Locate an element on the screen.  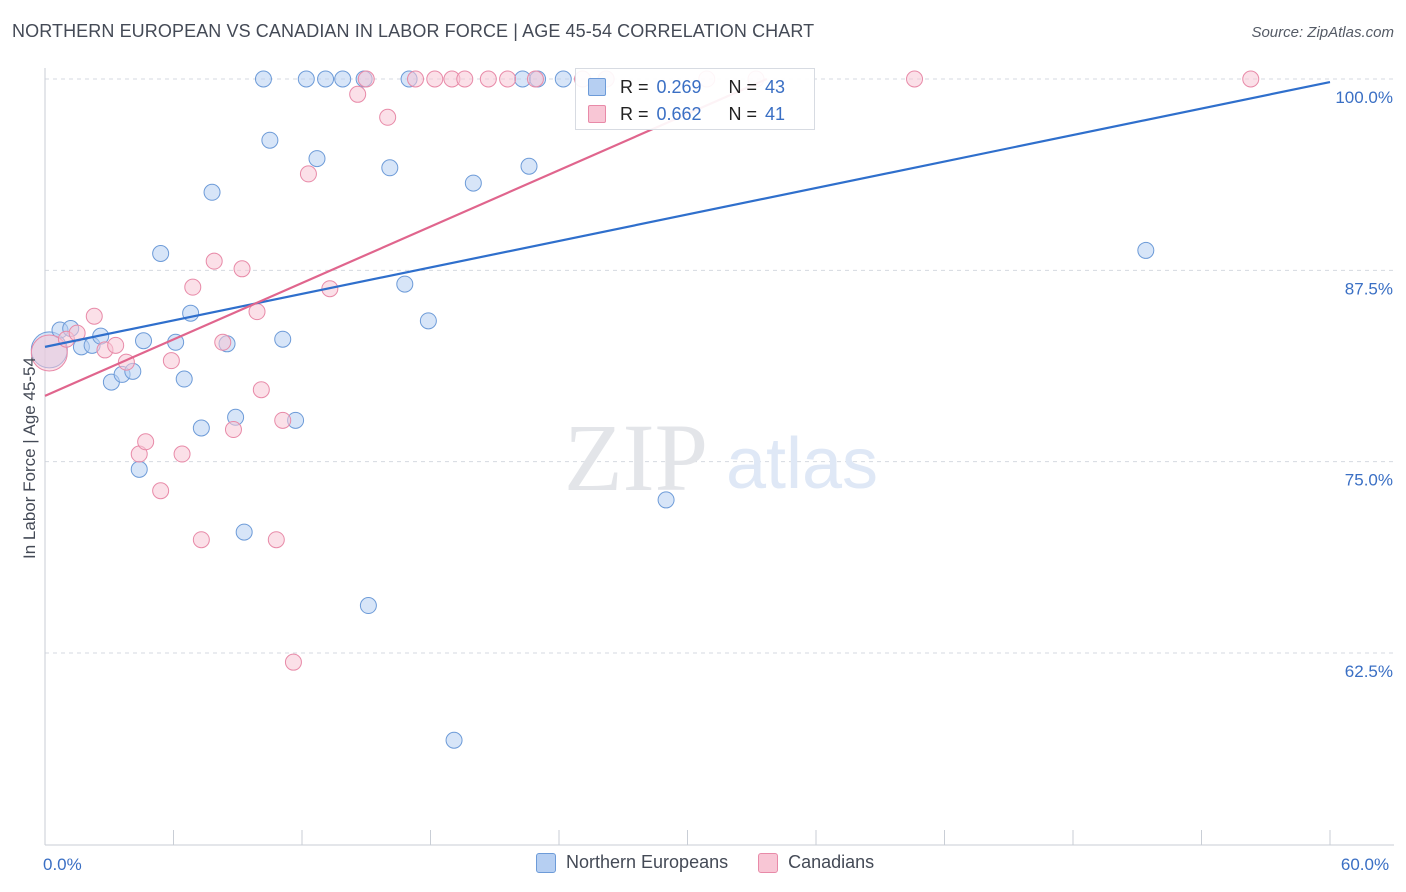
watermark: ZIP atlas is located at coordinates (721, 457).